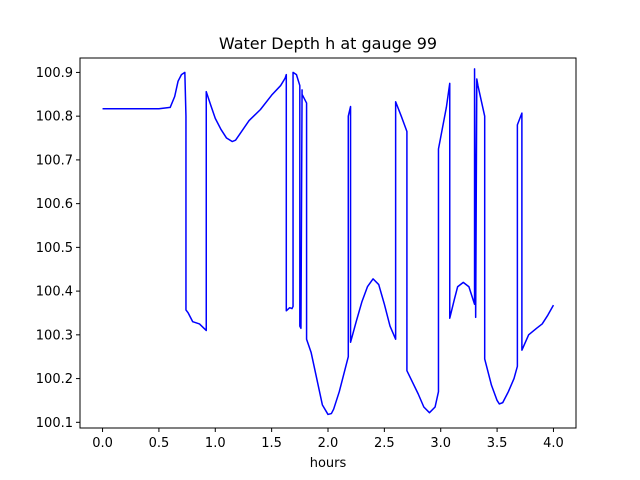 This screenshot has height=480, width=640. What do you see at coordinates (54, 73) in the screenshot?
I see `y-tick-label: 100.9` at bounding box center [54, 73].